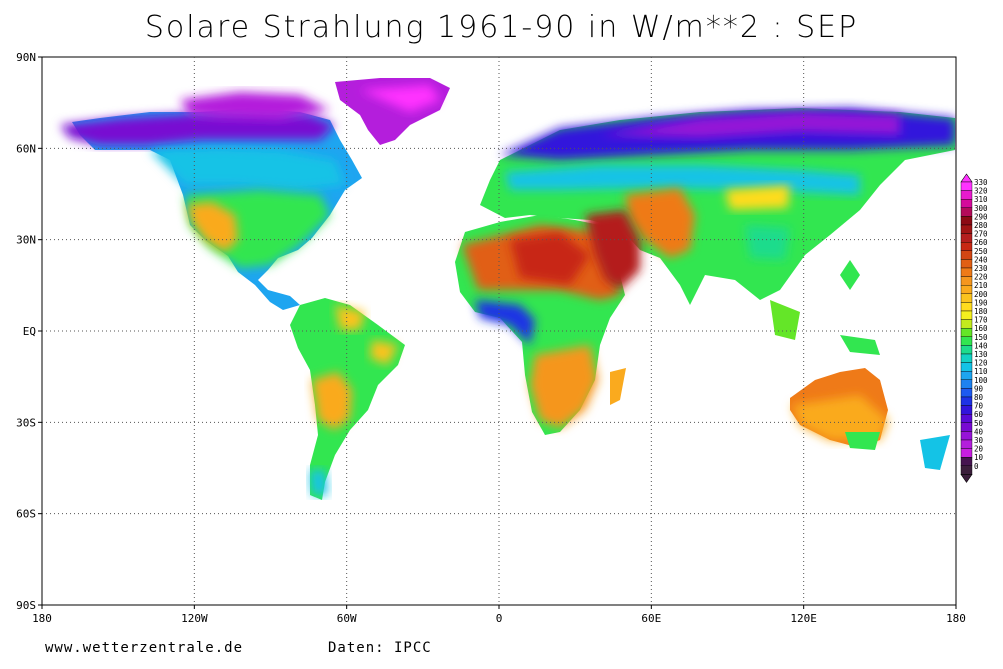 This screenshot has width=1003, height=669. I want to click on lat-tick-label: 30S, so click(26, 422).